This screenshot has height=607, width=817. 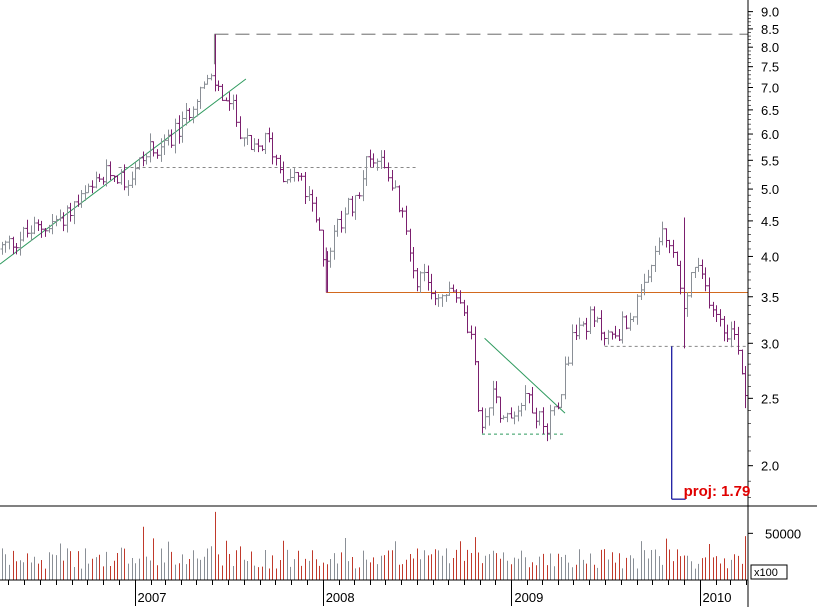 What do you see at coordinates (717, 491) in the screenshot?
I see `projection-label: proj: 1.79` at bounding box center [717, 491].